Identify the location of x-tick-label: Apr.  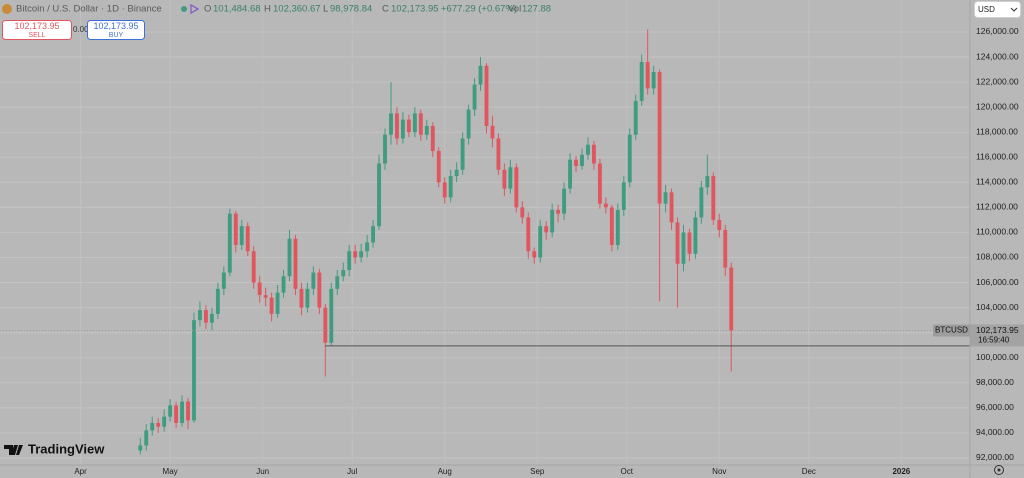
(80, 471).